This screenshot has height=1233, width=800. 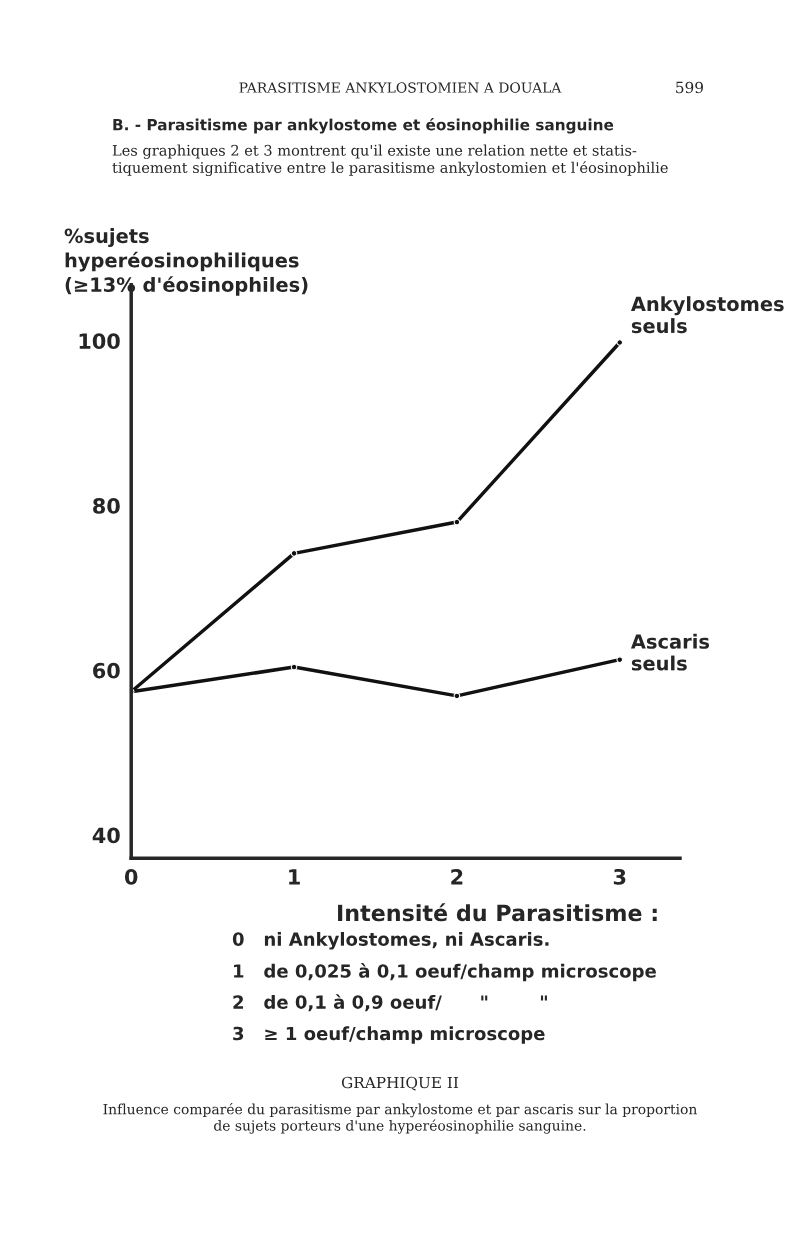 What do you see at coordinates (457, 876) in the screenshot?
I see `x-tick-label: 2` at bounding box center [457, 876].